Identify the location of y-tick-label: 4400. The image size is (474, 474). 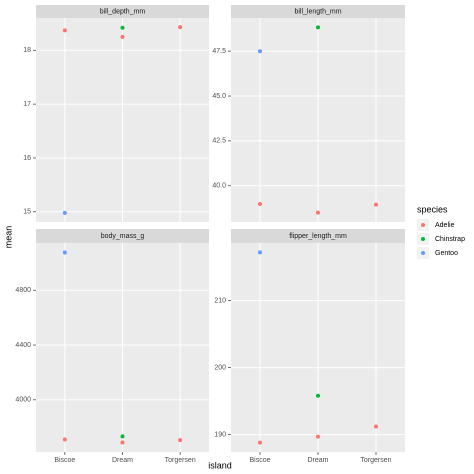
(23, 345).